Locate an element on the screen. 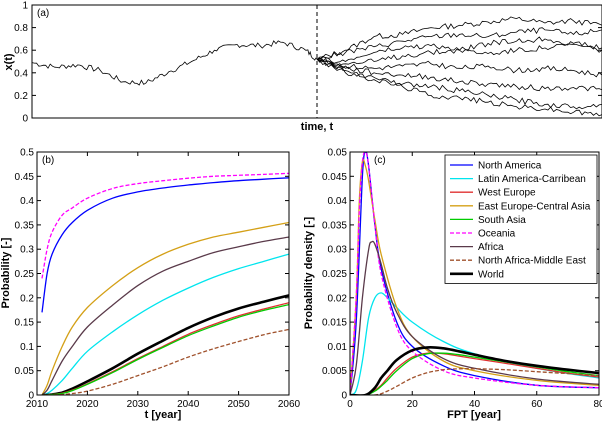  panel-c-line-west-europe is located at coordinates (474, 373).